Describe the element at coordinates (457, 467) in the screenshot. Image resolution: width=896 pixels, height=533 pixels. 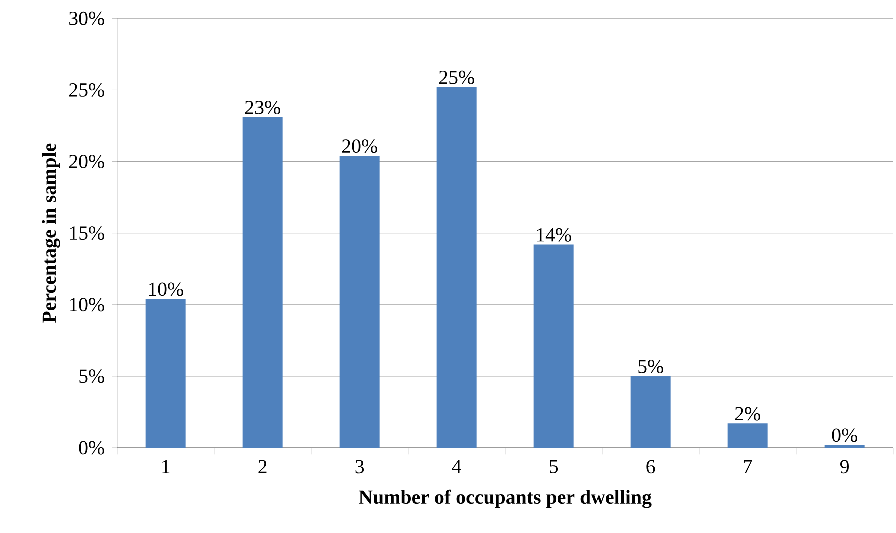
I see `x-tick-label: 4` at that location.